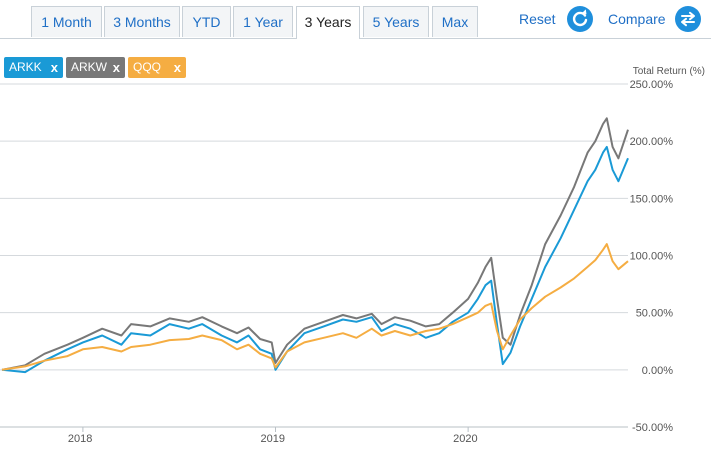 This screenshot has height=457, width=711. I want to click on reset-button, so click(580, 19).